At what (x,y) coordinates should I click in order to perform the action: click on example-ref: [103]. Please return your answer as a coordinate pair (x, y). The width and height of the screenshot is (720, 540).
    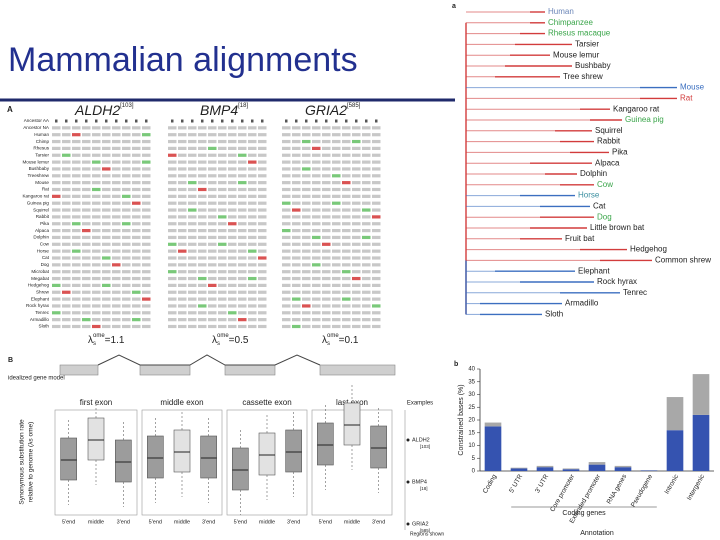
    Looking at the image, I should click on (425, 446).